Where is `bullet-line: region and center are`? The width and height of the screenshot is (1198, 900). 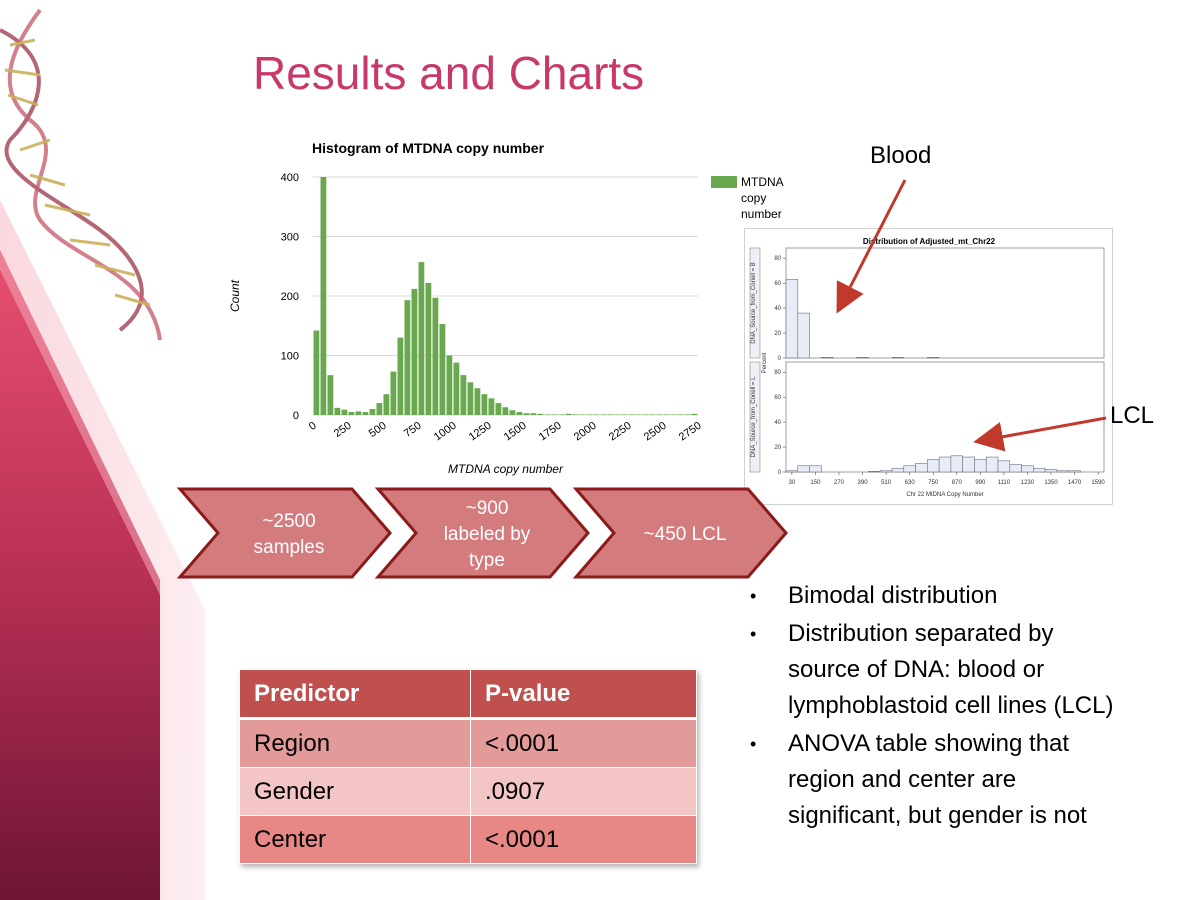 bullet-line: region and center are is located at coordinates (902, 779).